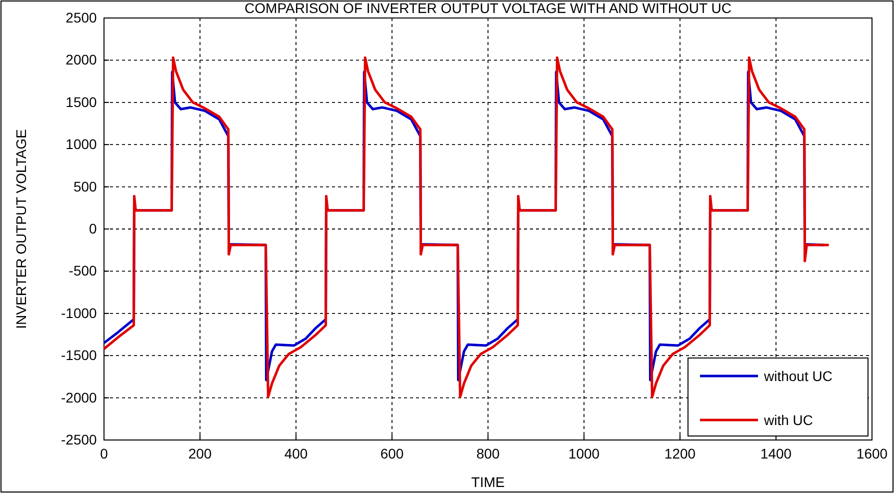  What do you see at coordinates (85, 186) in the screenshot?
I see `y-tick-label: 500` at bounding box center [85, 186].